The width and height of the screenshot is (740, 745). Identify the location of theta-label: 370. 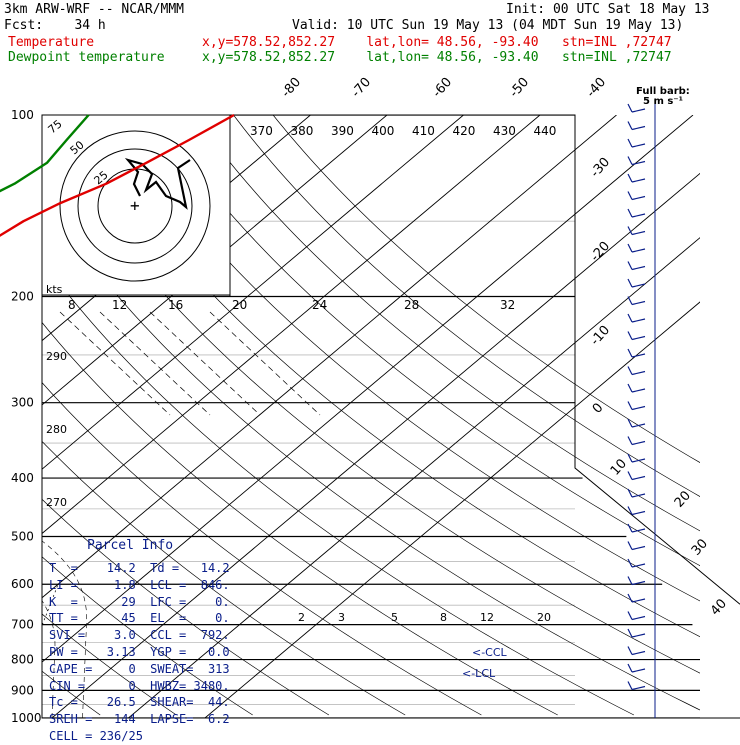
(261, 131).